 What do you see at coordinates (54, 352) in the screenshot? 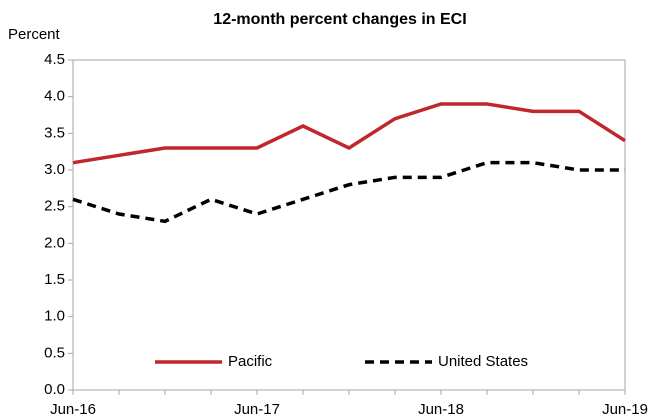
I see `y-tick-label: 0.5` at bounding box center [54, 352].